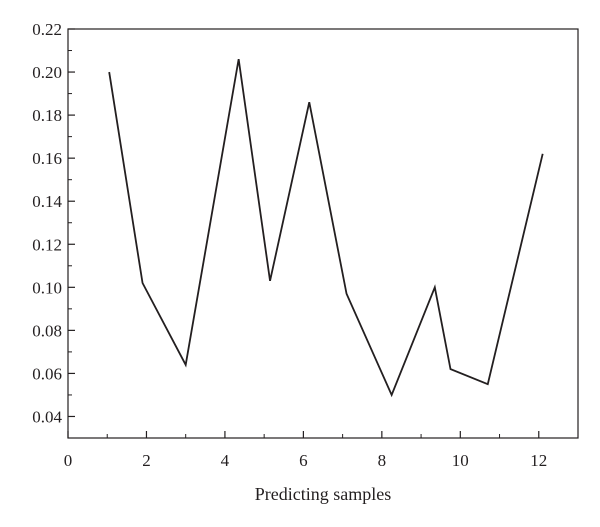  Describe the element at coordinates (382, 460) in the screenshot. I see `x-tick-label: 8` at that location.